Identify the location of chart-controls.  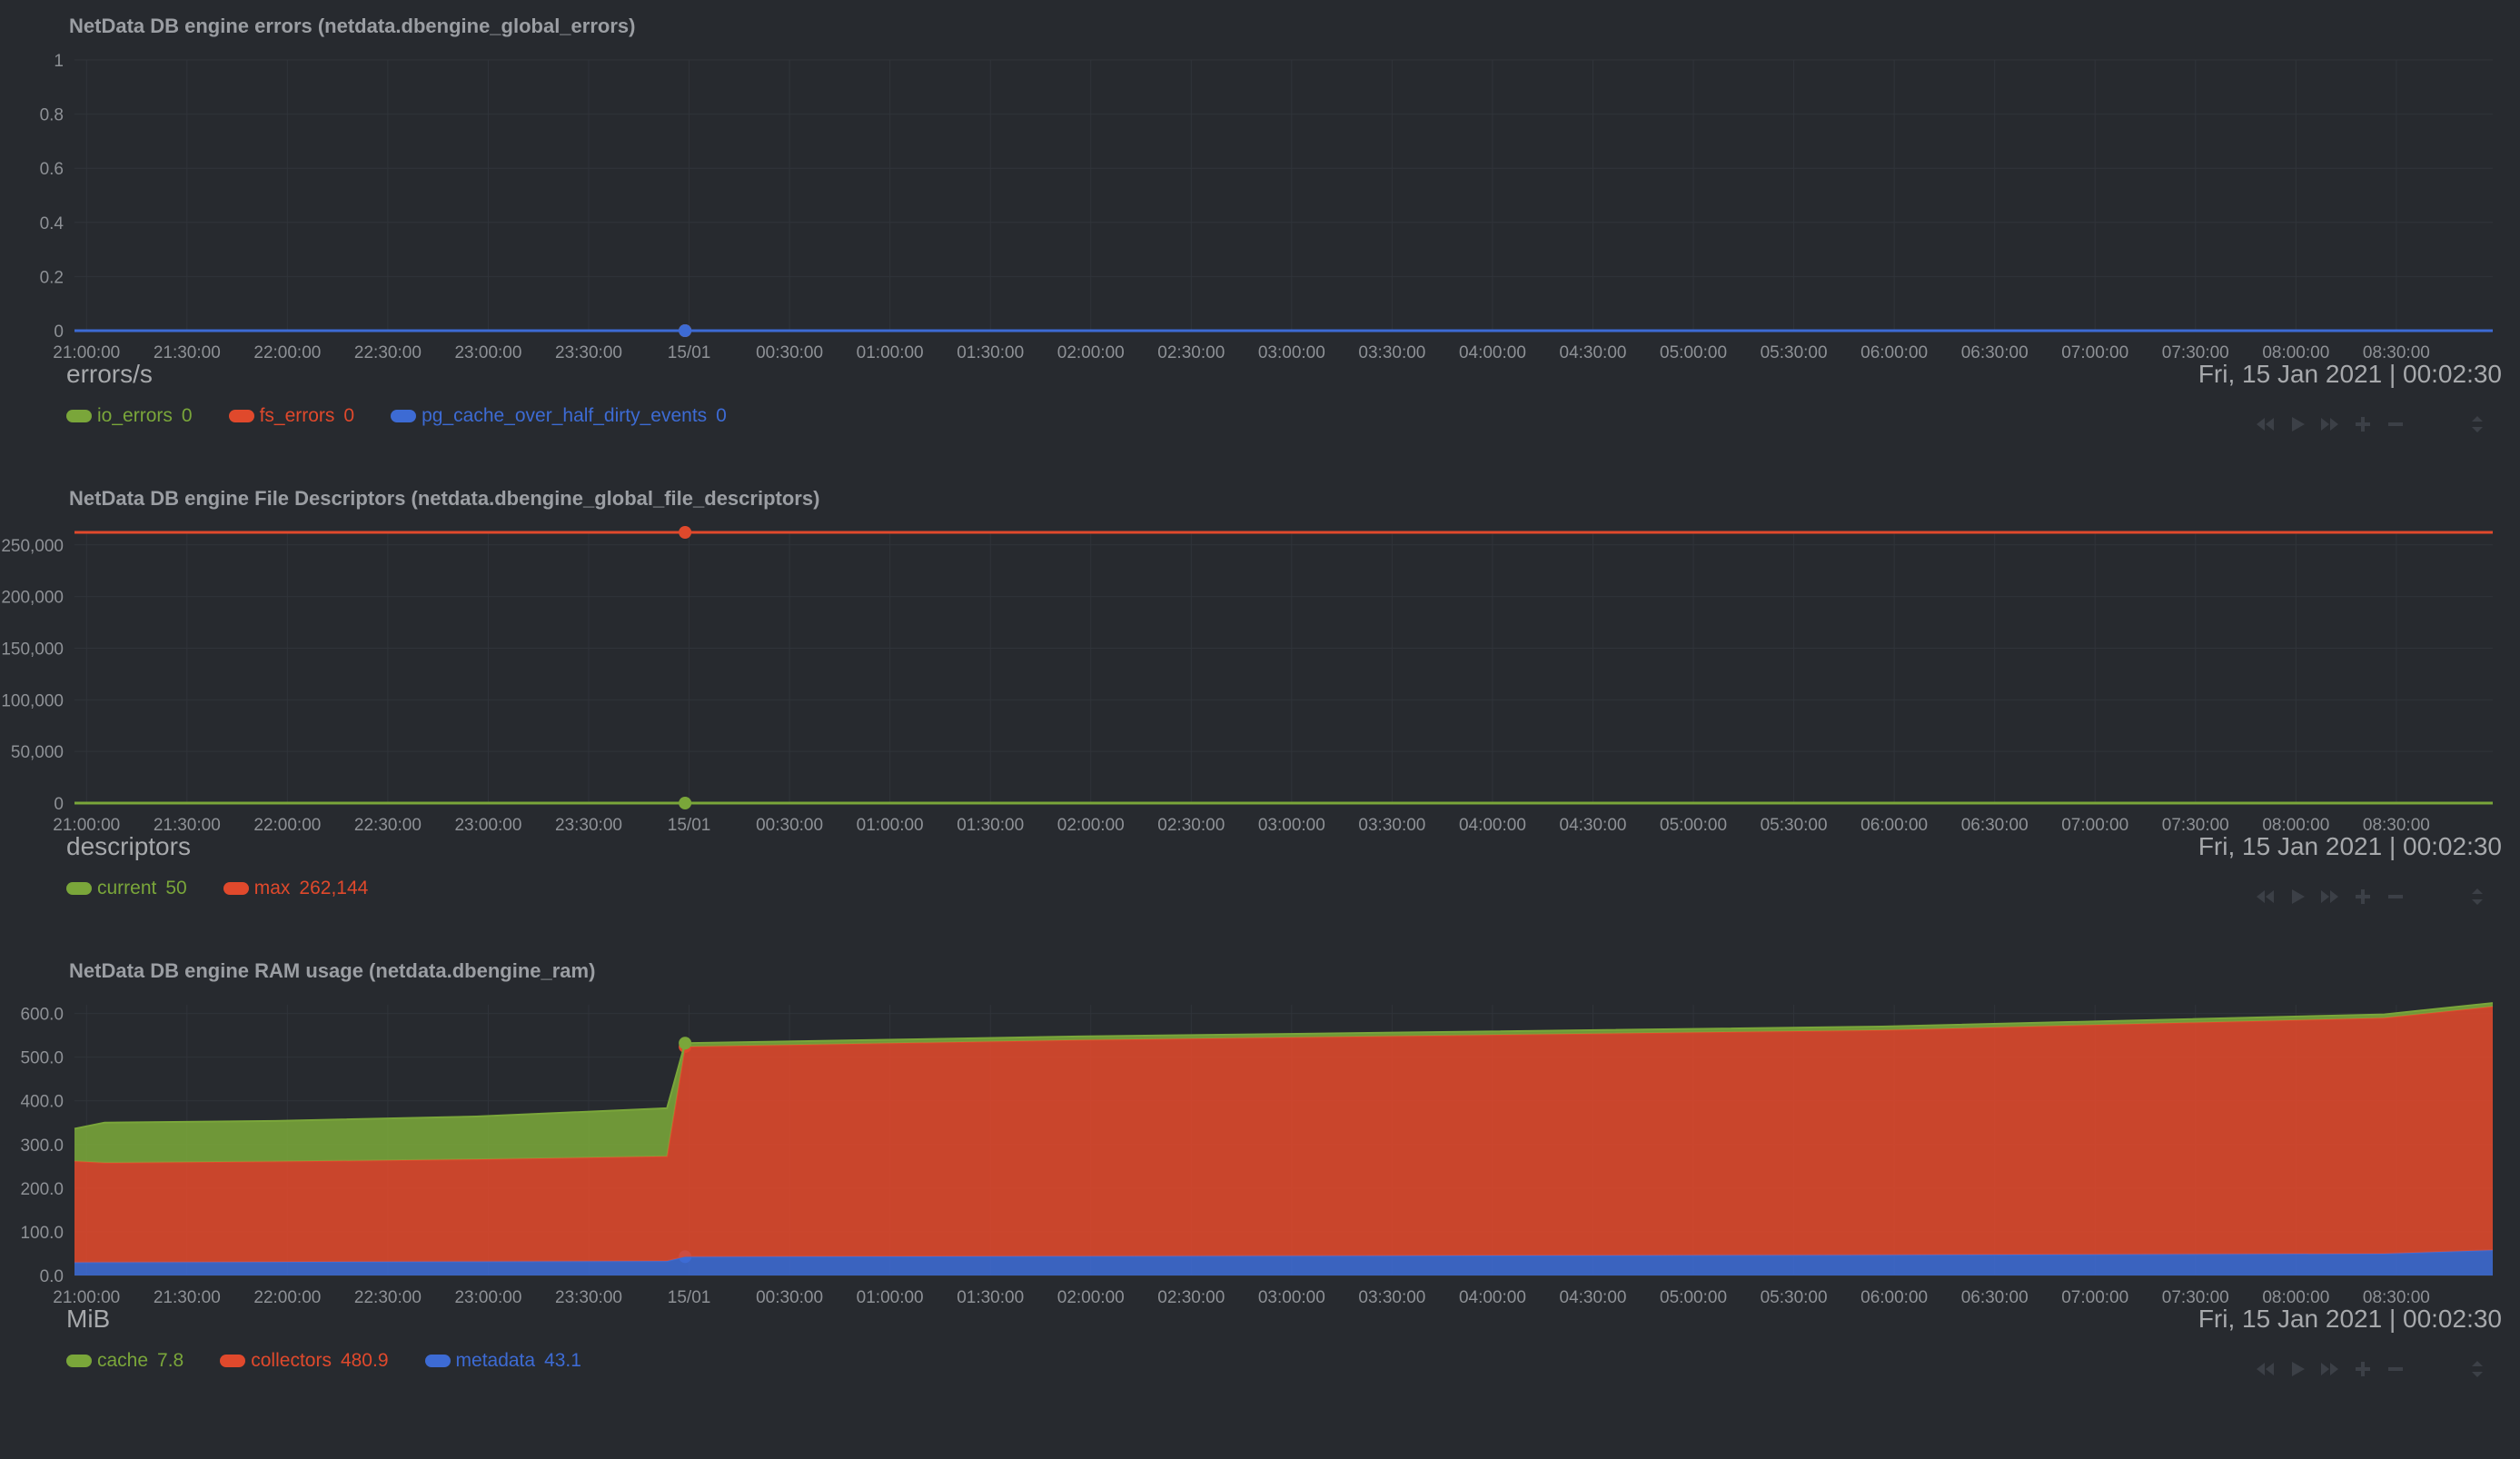
(2371, 424).